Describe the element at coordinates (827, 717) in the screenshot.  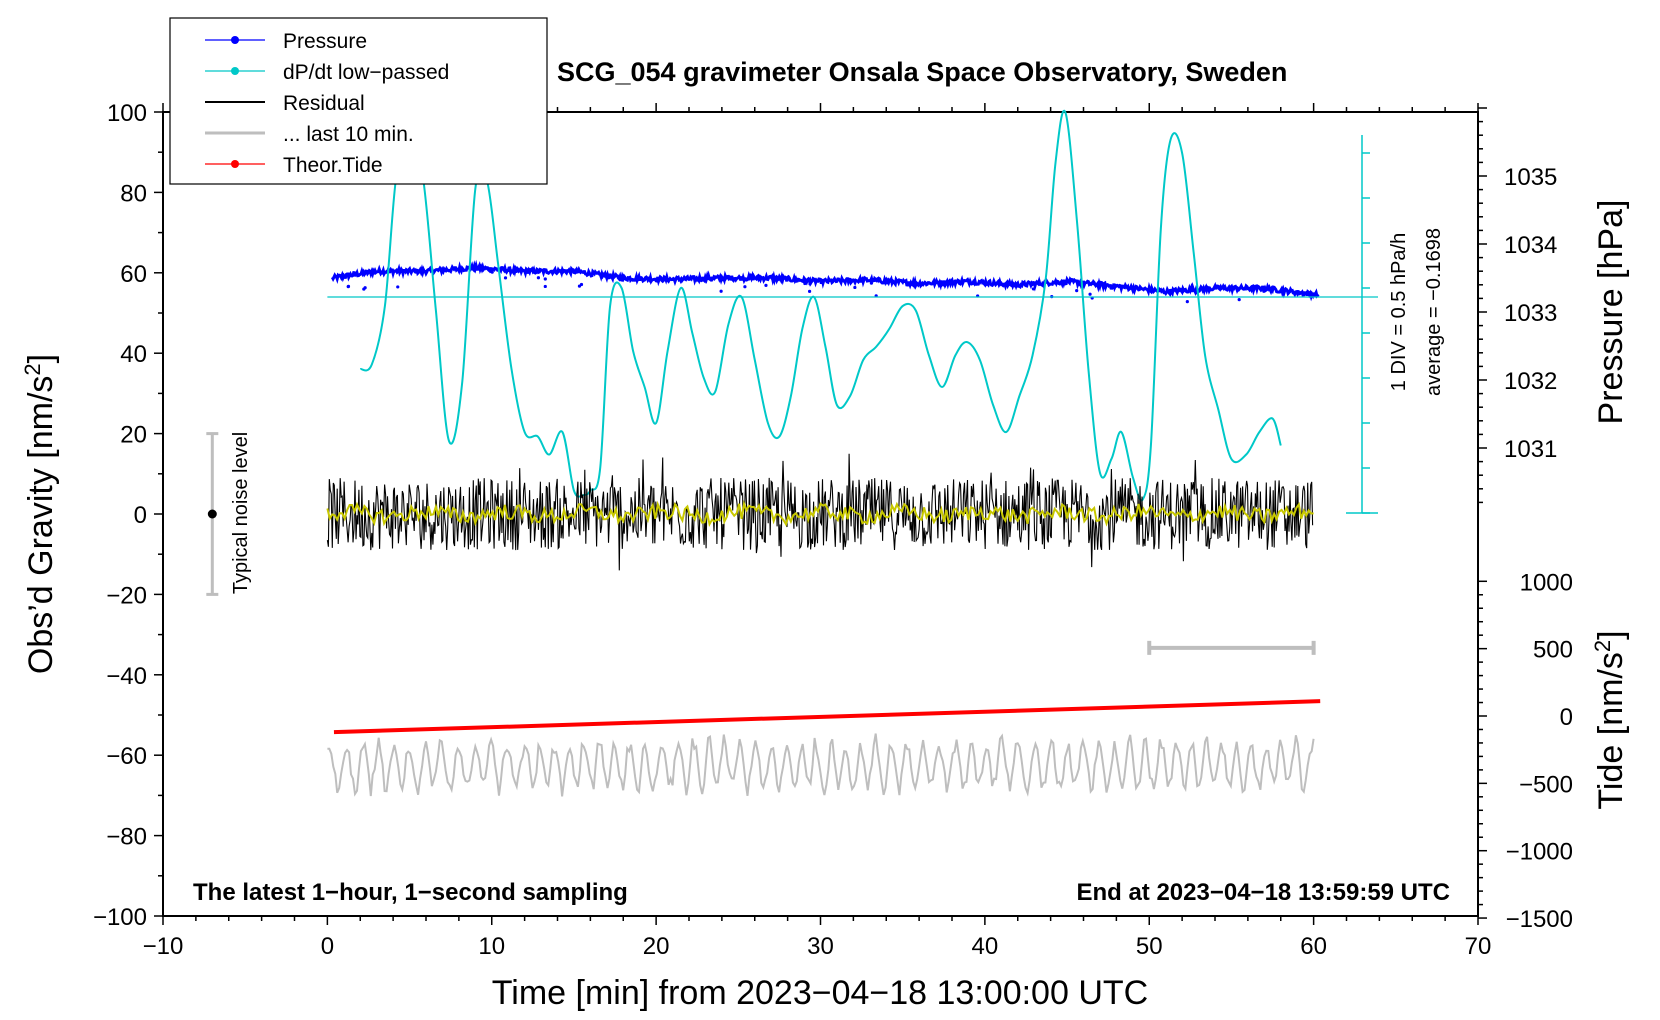
I see `tide-series` at that location.